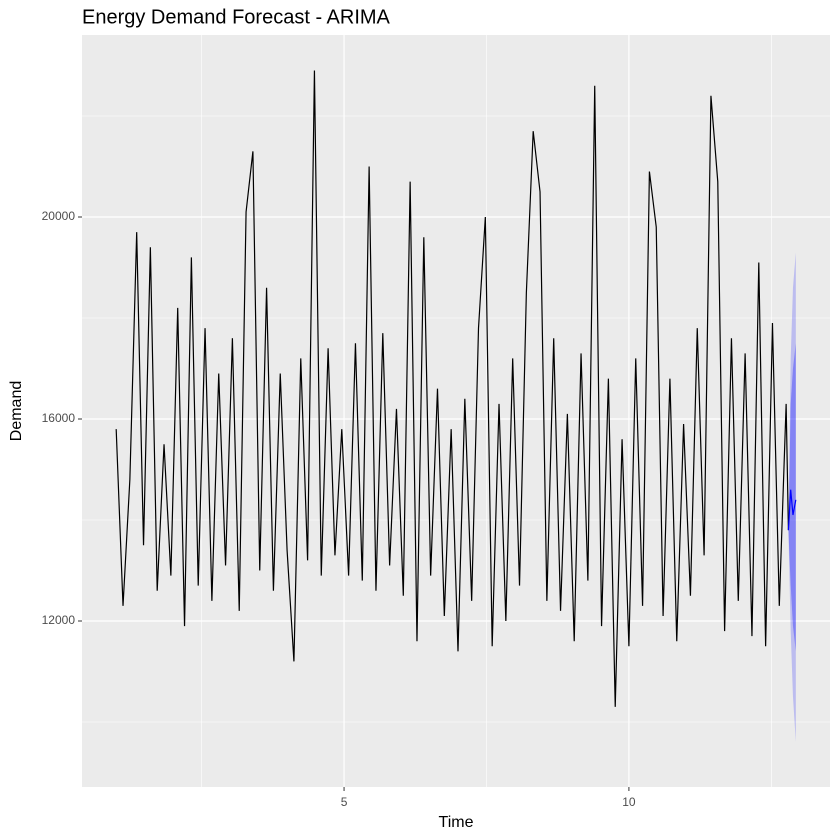 This screenshot has width=840, height=840. What do you see at coordinates (16, 411) in the screenshot?
I see `y-axis-label: Demand` at bounding box center [16, 411].